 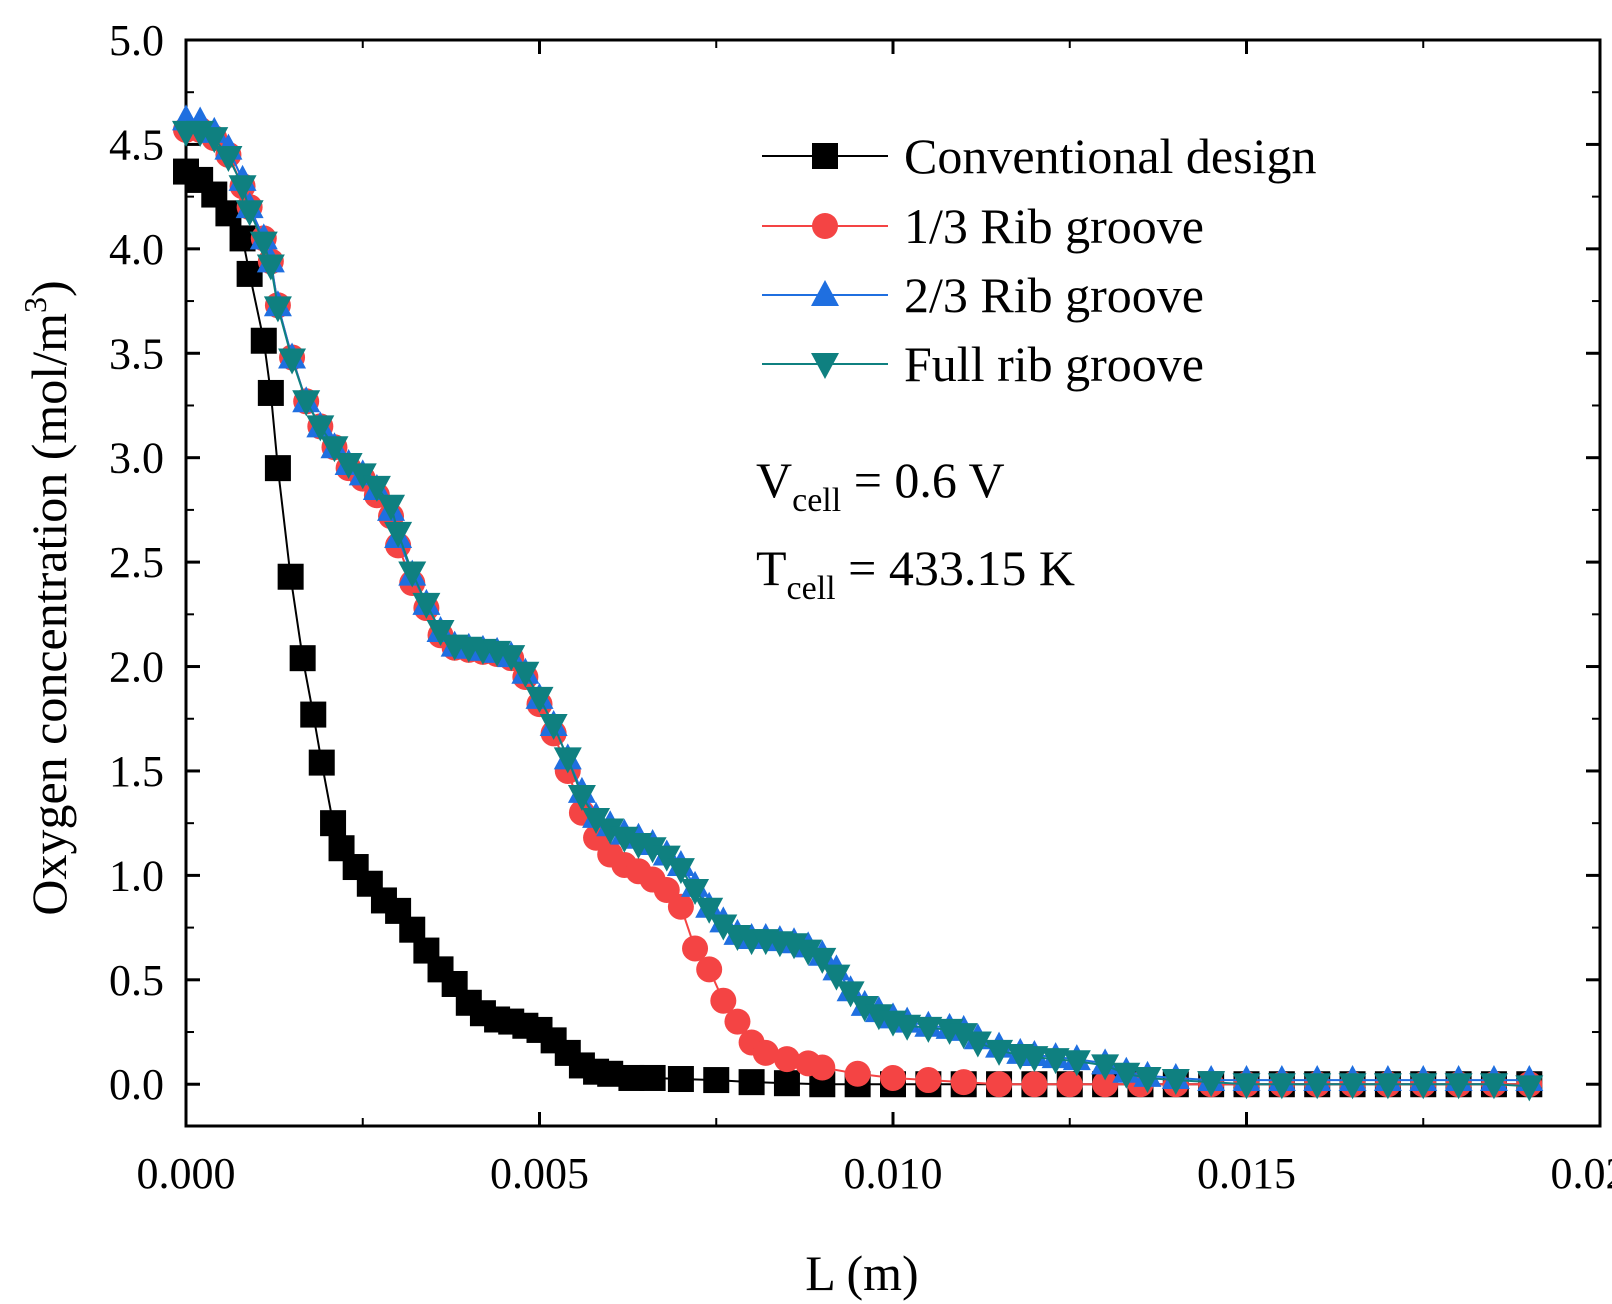 What do you see at coordinates (893, 1173) in the screenshot?
I see `x-tick-label: 0.010` at bounding box center [893, 1173].